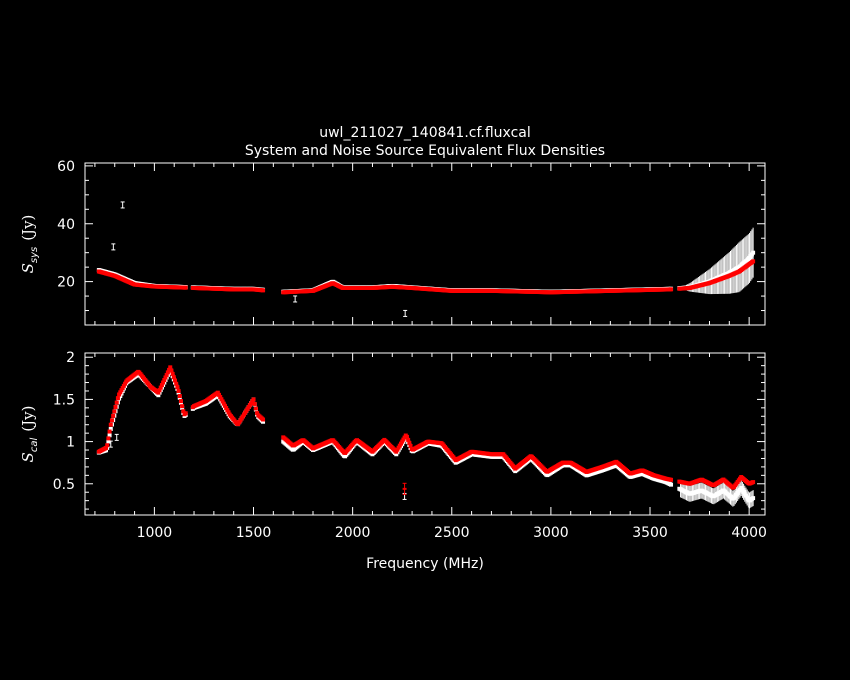  Describe the element at coordinates (66, 283) in the screenshot. I see `y-tick-label: 20` at that location.